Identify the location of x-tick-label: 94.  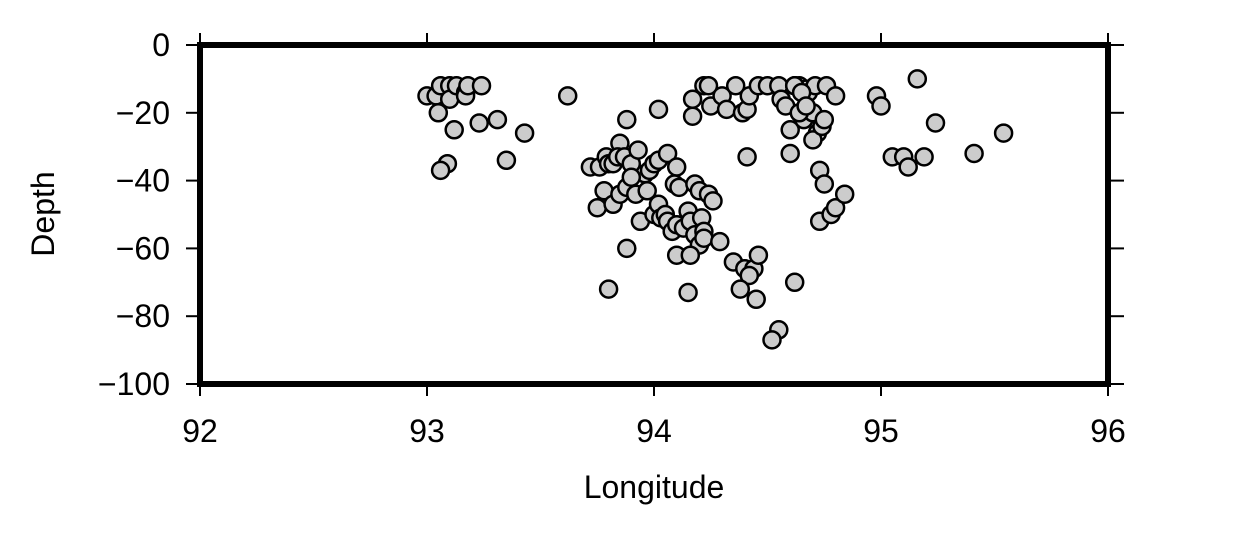
(654, 431).